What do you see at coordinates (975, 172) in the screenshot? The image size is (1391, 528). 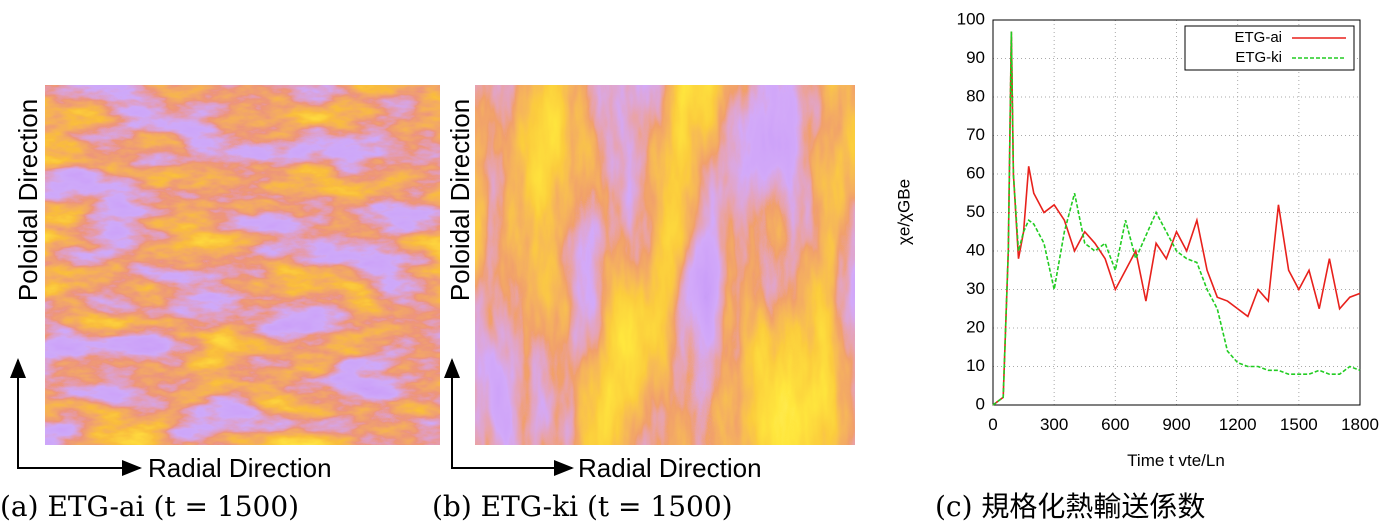 I see `y-tick-label: 60` at bounding box center [975, 172].